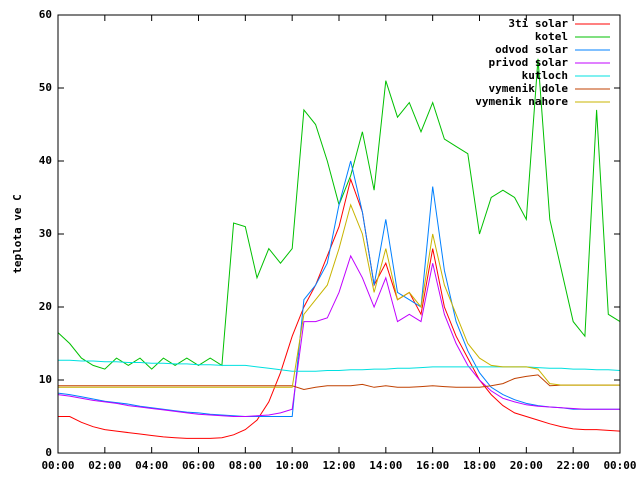  I want to click on x-tick-label: 08:00, so click(245, 465).